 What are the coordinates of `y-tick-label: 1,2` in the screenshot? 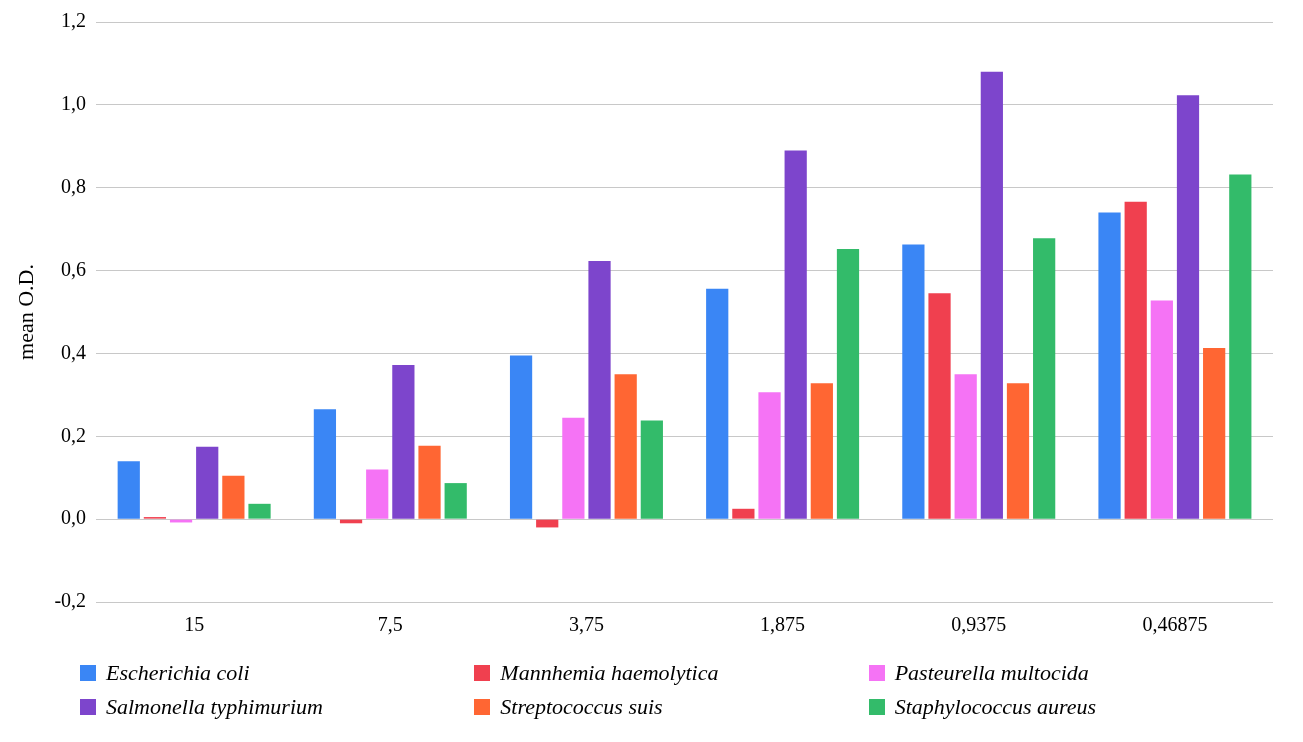 It's located at (74, 20).